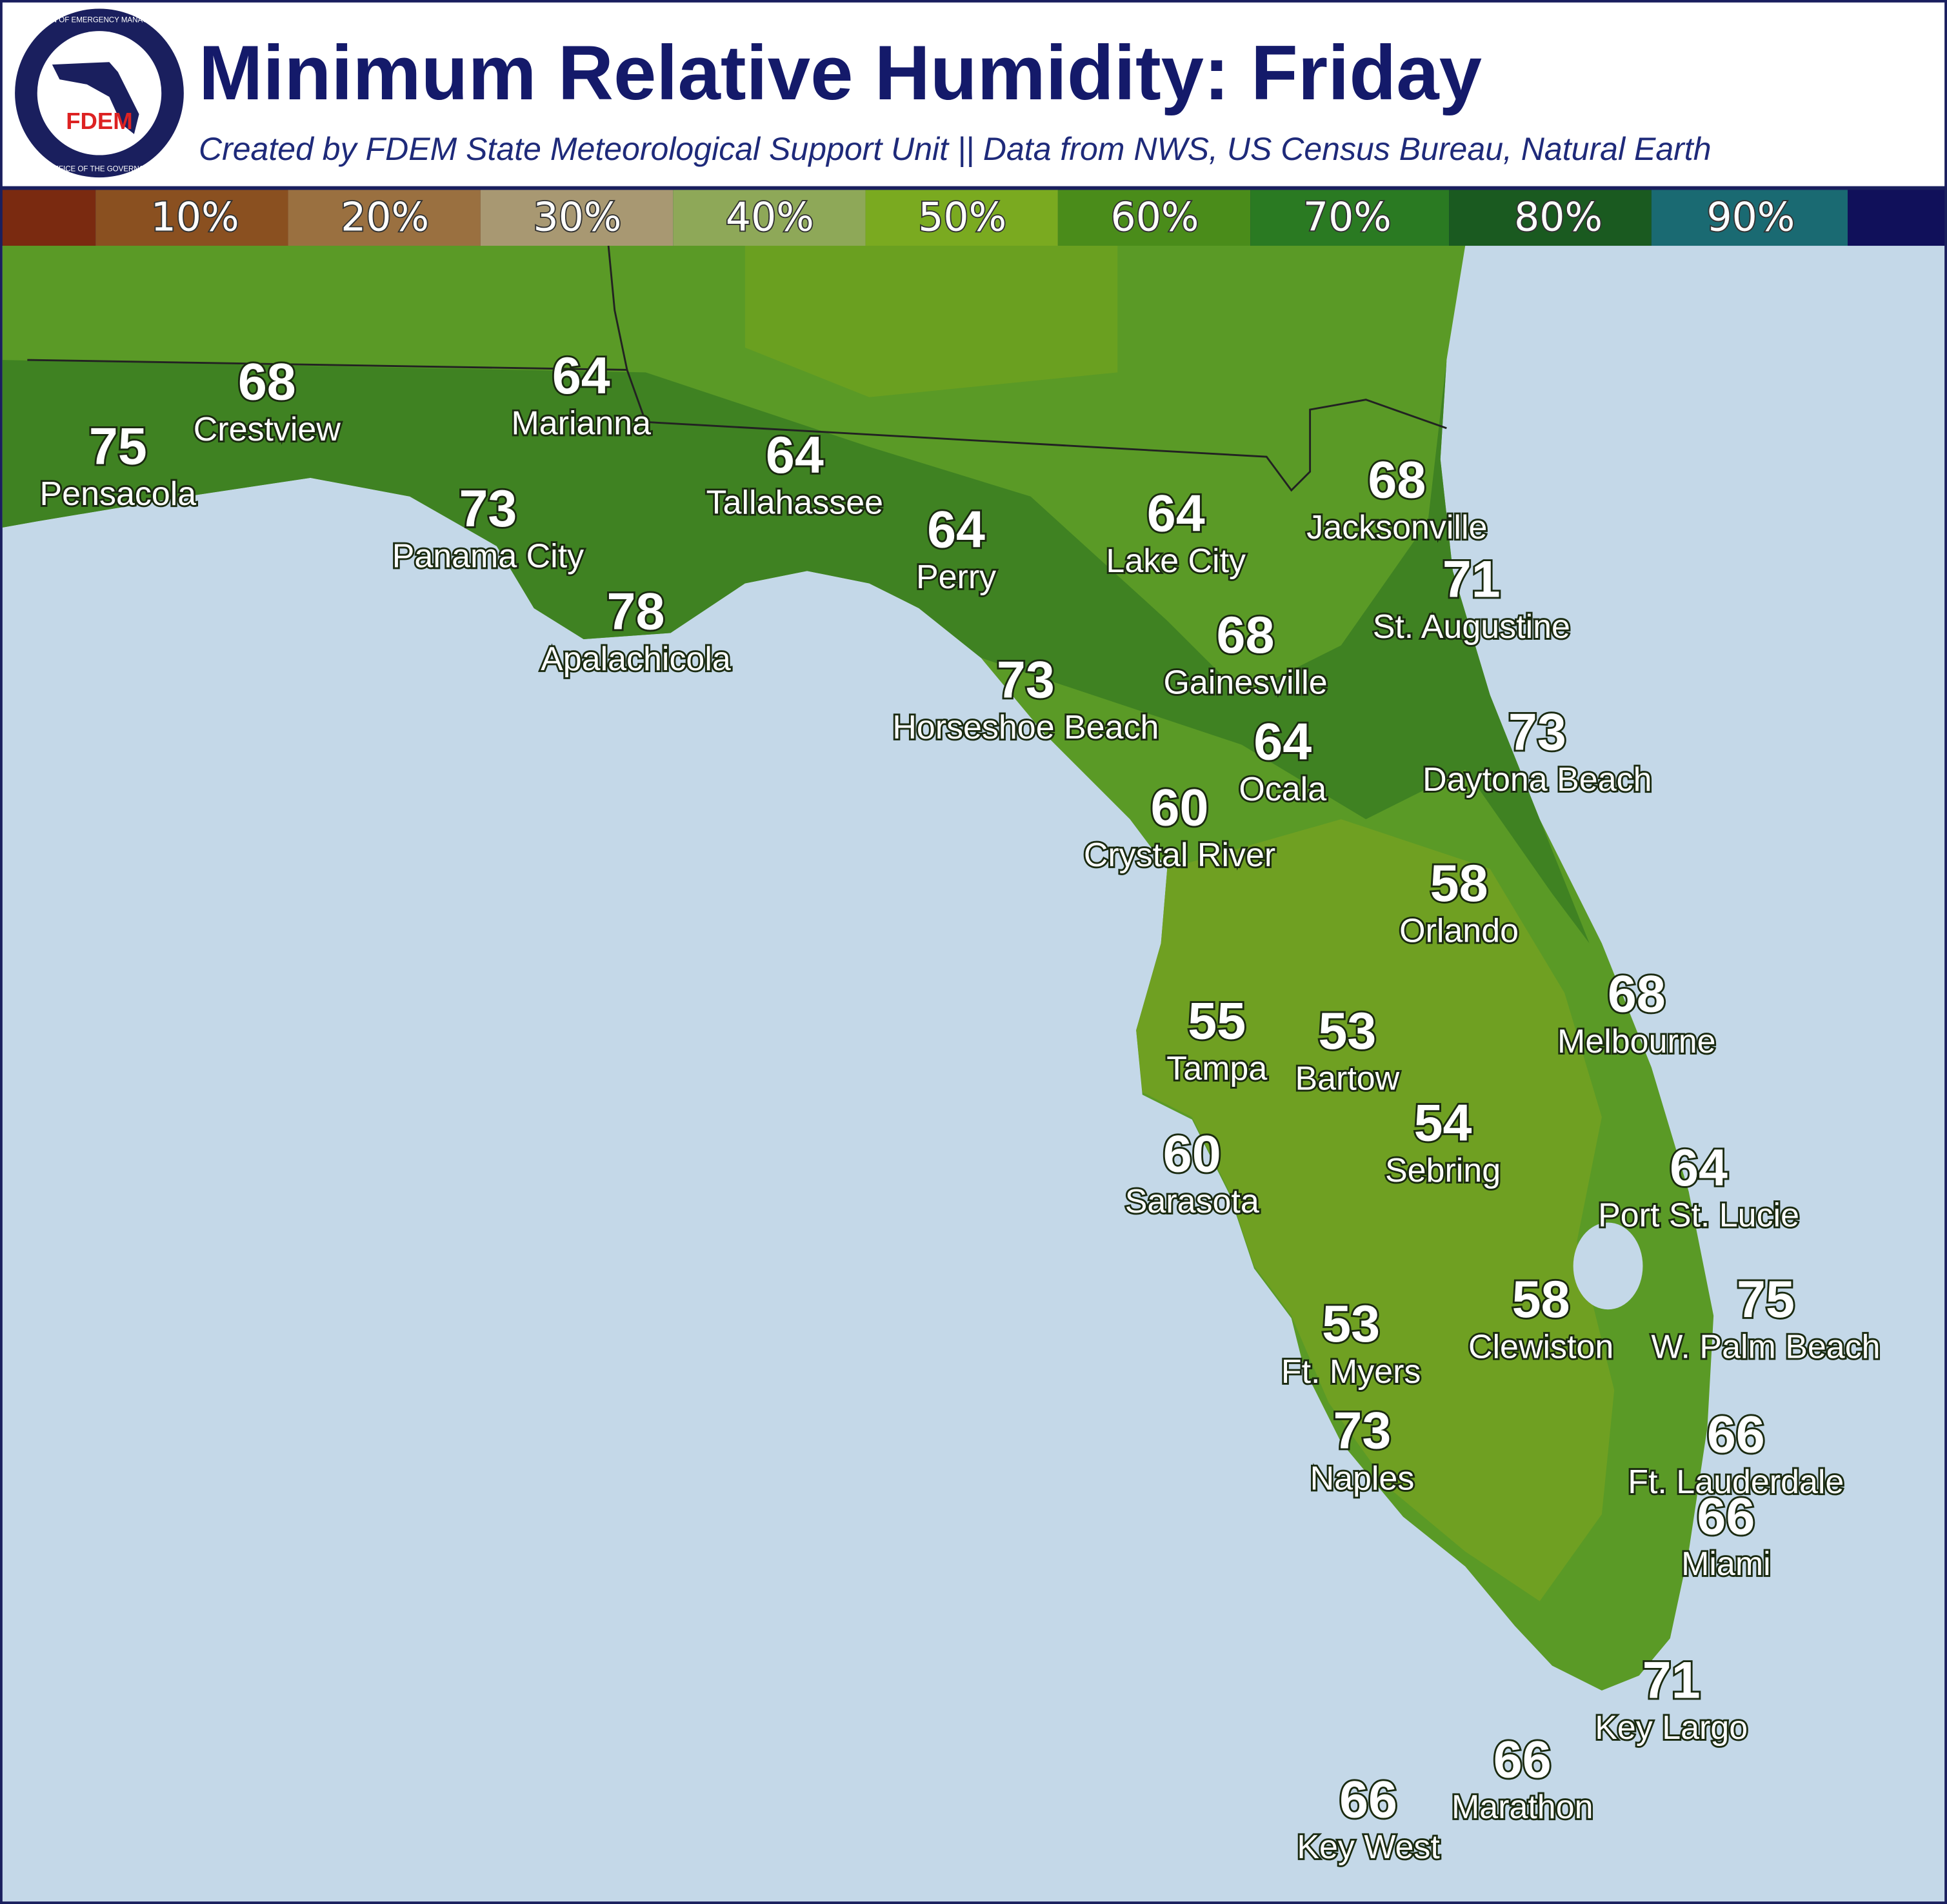 Image resolution: width=1947 pixels, height=1904 pixels. What do you see at coordinates (99, 170) in the screenshot?
I see `logo-ring-bottom: OFFICE OF THE GOVERNOR` at bounding box center [99, 170].